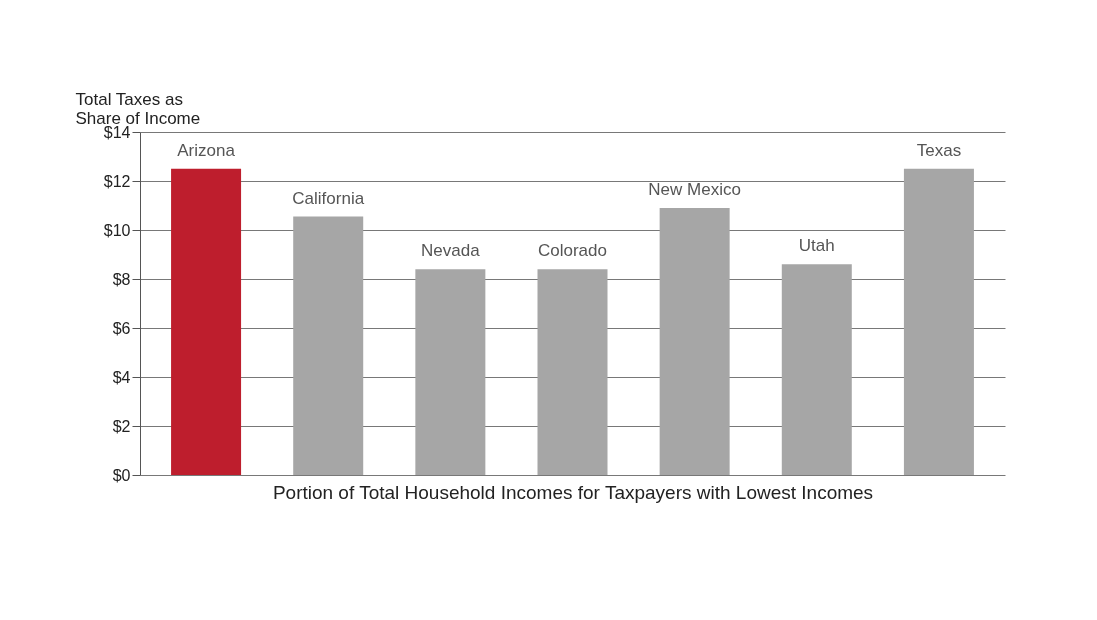  What do you see at coordinates (451, 251) in the screenshot?
I see `x-tick-label: Nevada` at bounding box center [451, 251].